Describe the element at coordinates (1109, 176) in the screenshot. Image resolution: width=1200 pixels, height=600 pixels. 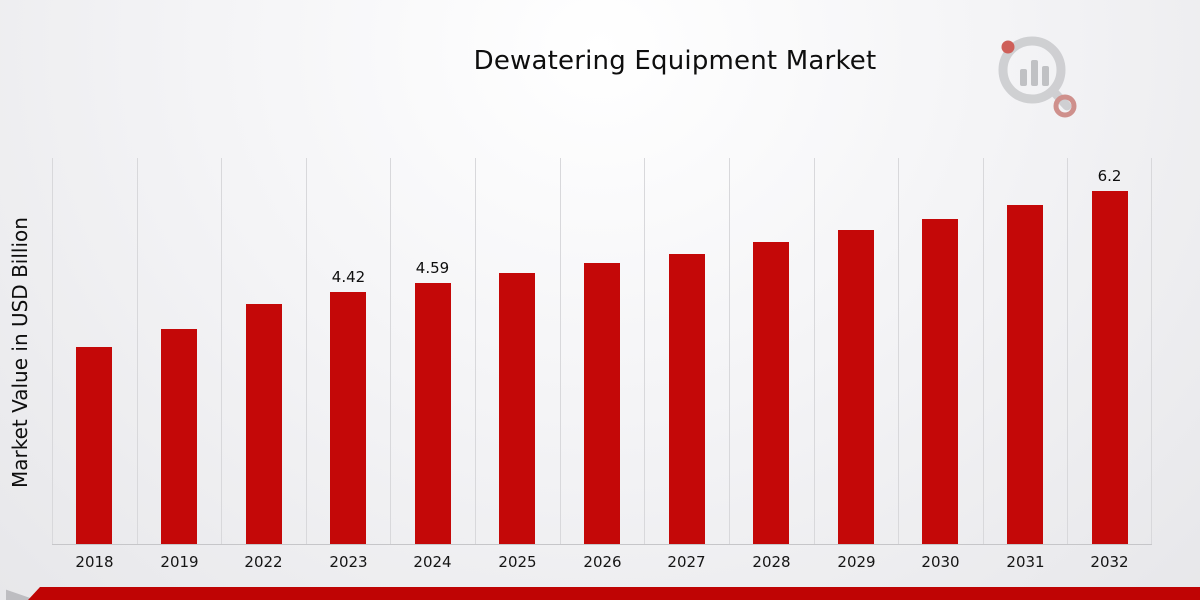
I see `data-label-2032: 6.2` at that location.